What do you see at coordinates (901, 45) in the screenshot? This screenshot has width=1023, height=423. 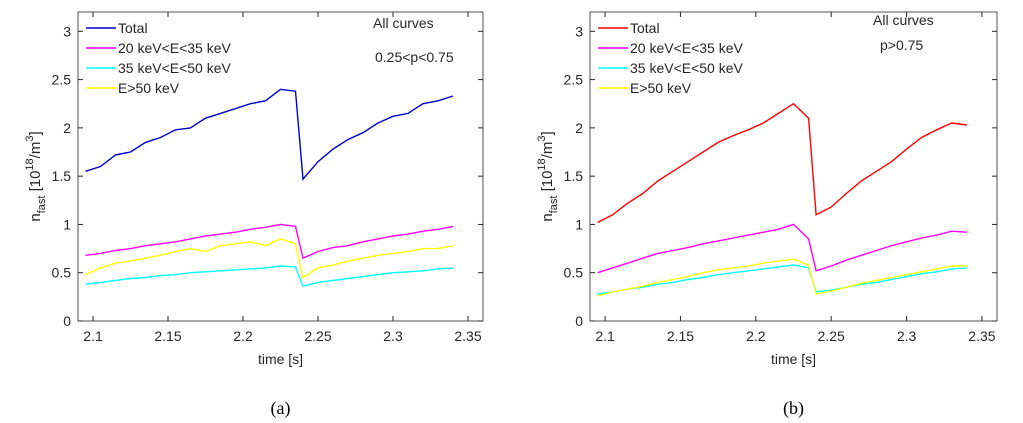 I see `annotation: p>0.75` at bounding box center [901, 45].